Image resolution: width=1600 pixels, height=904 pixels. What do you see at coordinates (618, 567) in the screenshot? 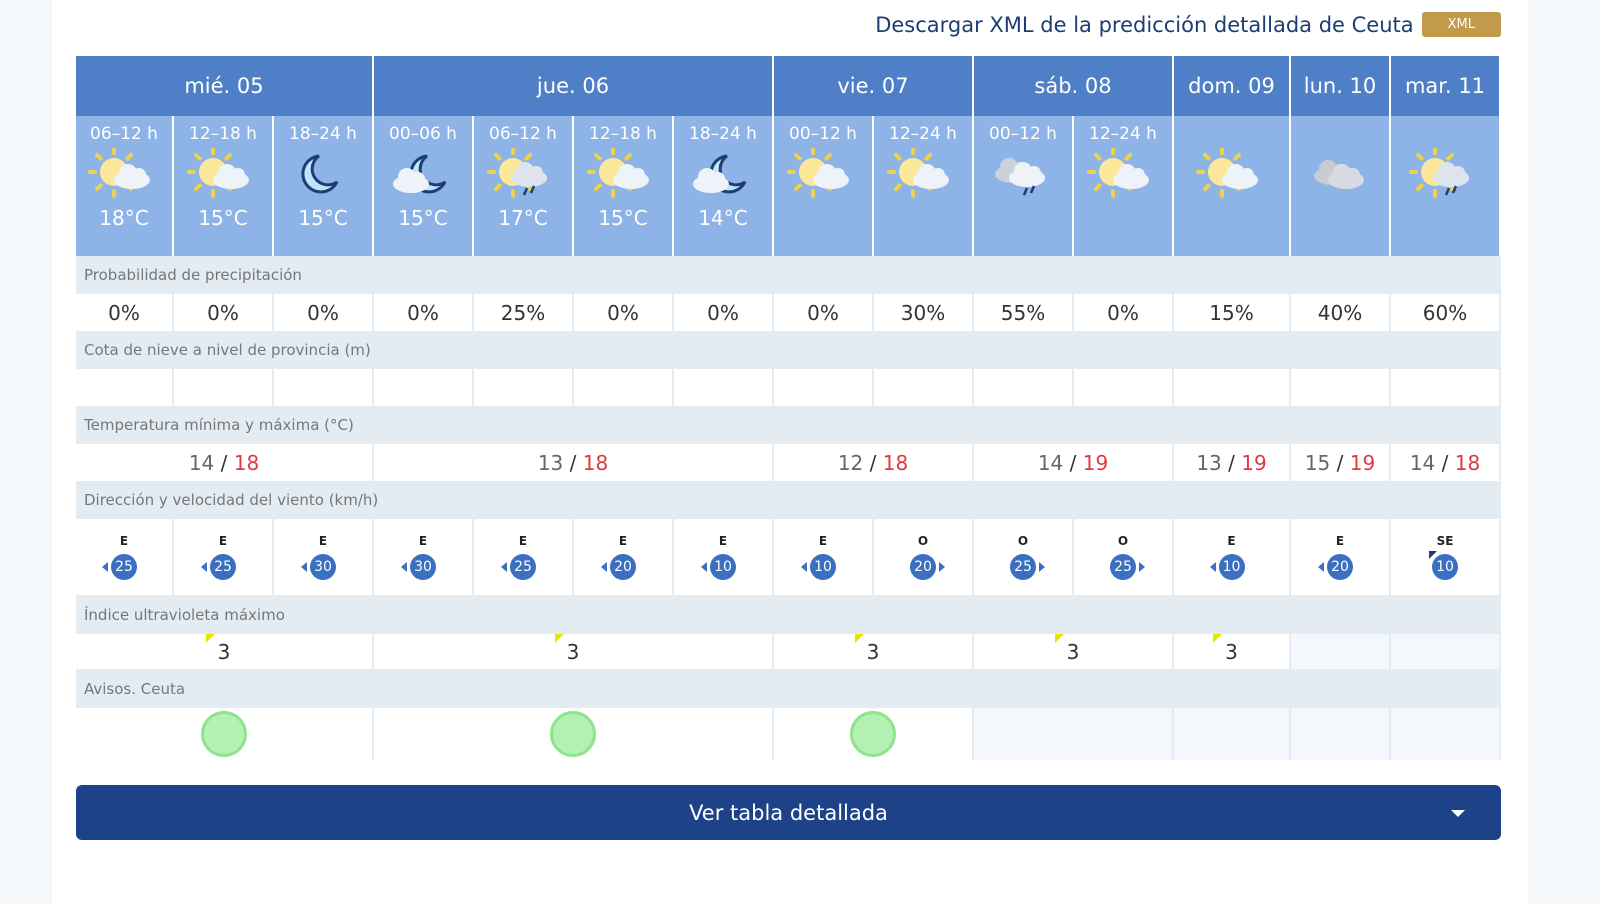
I see `wind-speed-badge: 20` at bounding box center [618, 567].